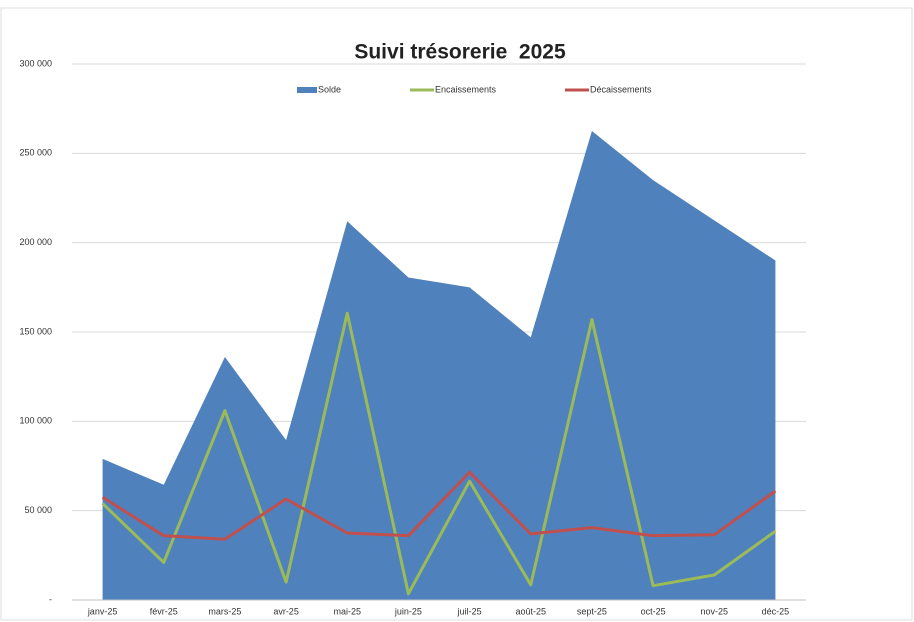 The width and height of the screenshot is (914, 622). What do you see at coordinates (592, 611) in the screenshot?
I see `x-tick-label: sept-25` at bounding box center [592, 611].